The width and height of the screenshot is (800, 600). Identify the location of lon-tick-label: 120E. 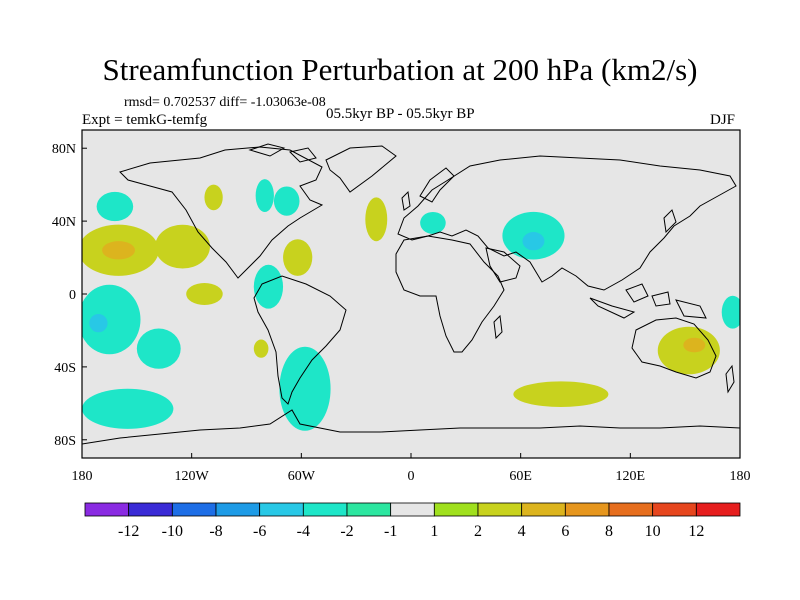
(631, 476).